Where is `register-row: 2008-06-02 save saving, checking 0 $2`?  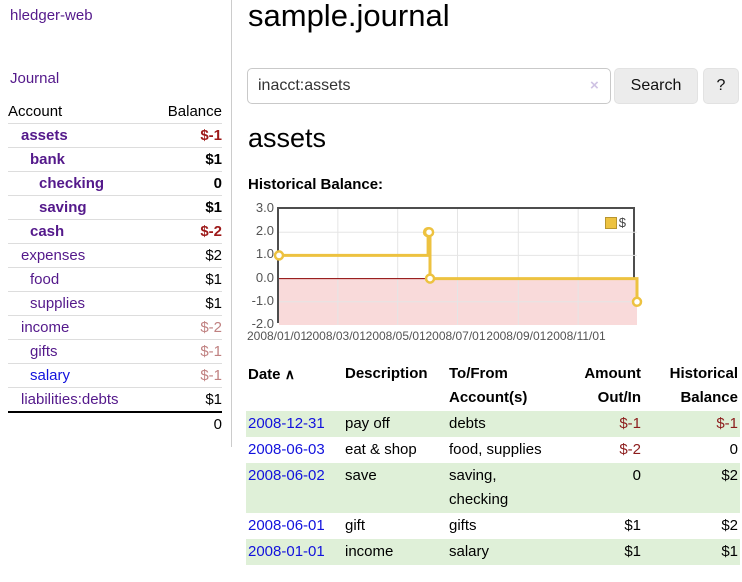 register-row: 2008-06-02 save saving, checking 0 $2 is located at coordinates (493, 488).